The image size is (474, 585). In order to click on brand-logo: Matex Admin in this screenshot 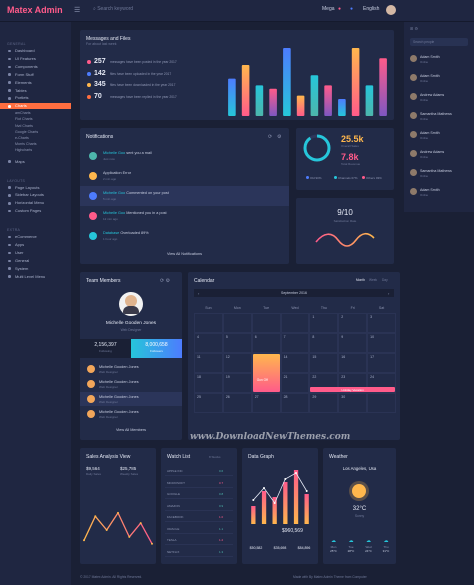, I will do `click(35, 10)`.